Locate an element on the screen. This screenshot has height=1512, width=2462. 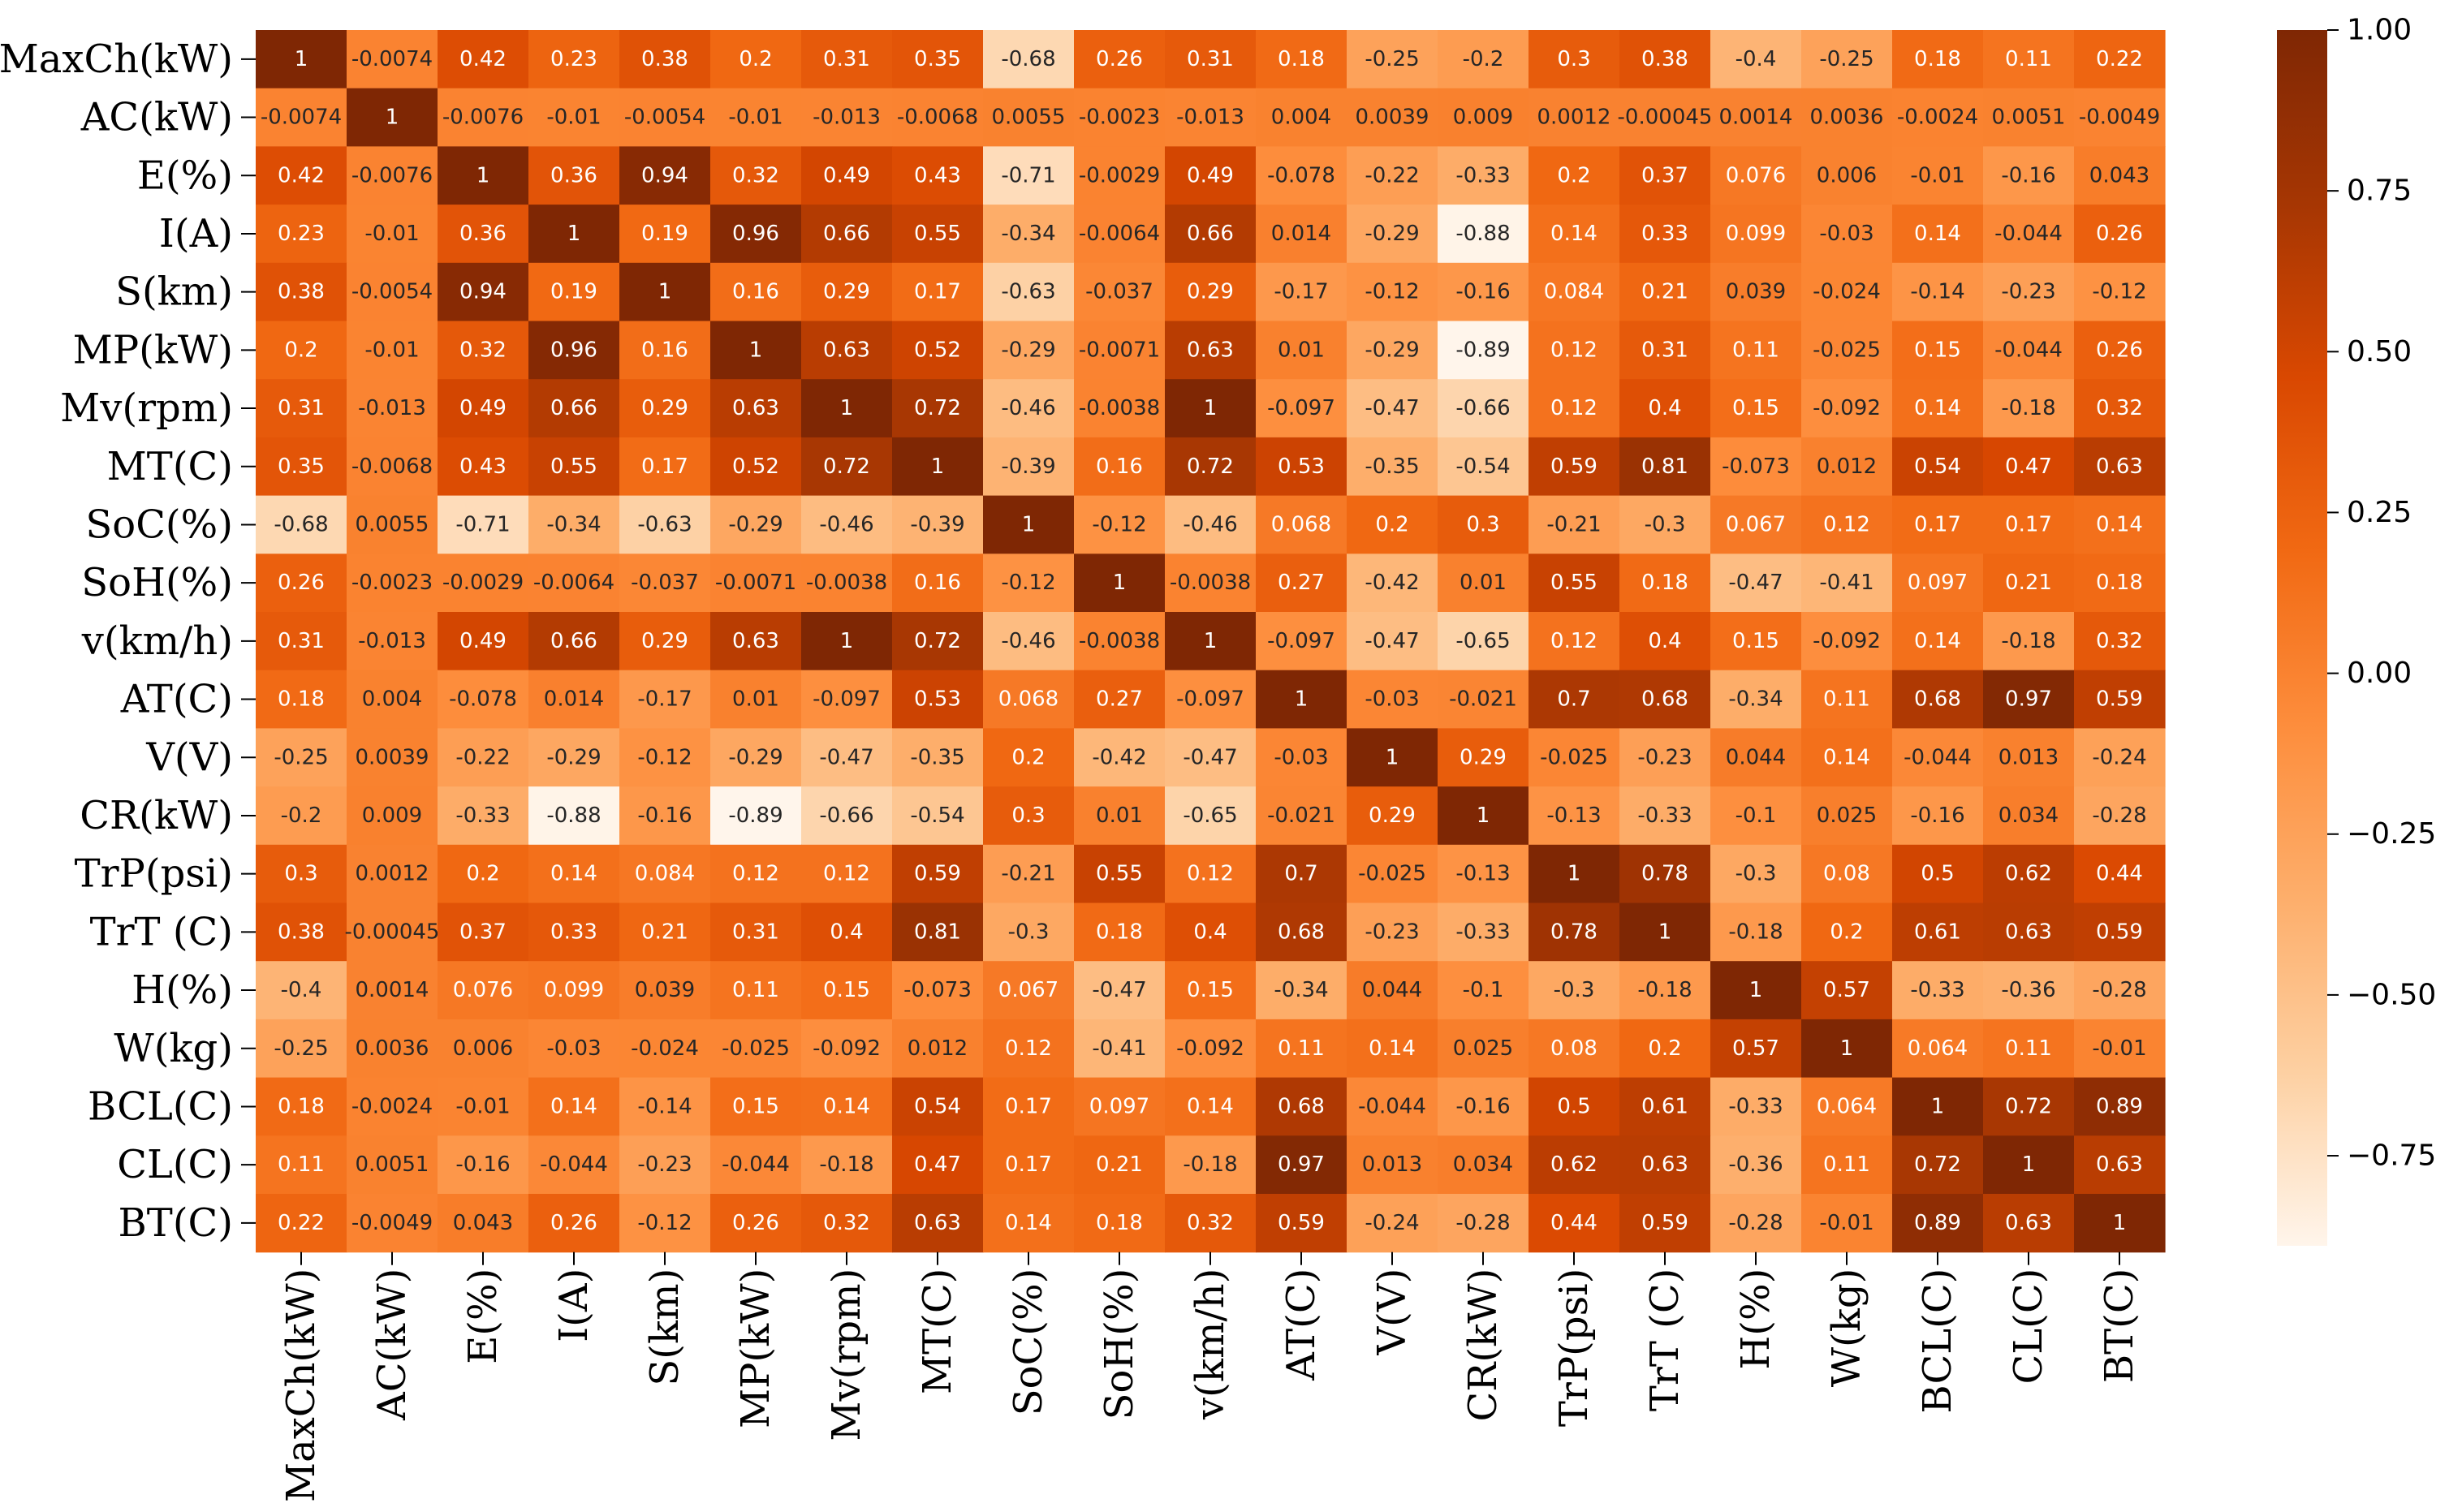
cell-value-label: 0.009 is located at coordinates (392, 815).